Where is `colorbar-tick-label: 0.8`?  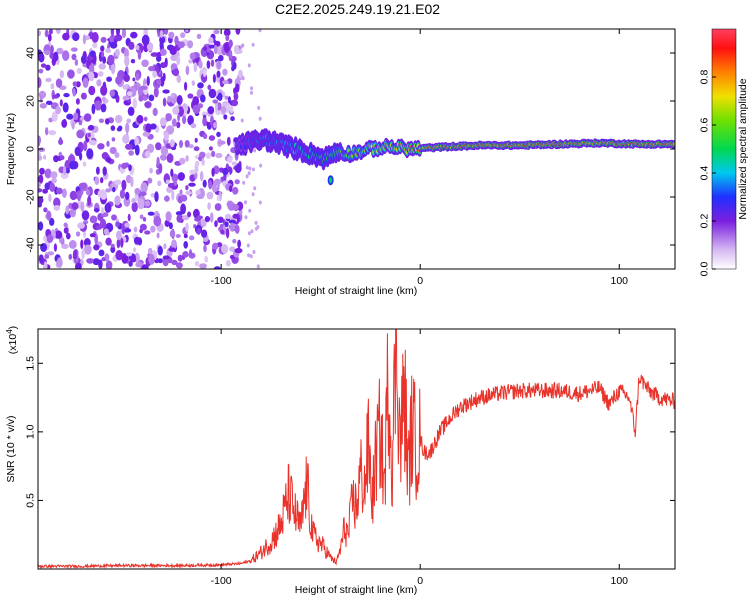
colorbar-tick-label: 0.8 is located at coordinates (705, 77).